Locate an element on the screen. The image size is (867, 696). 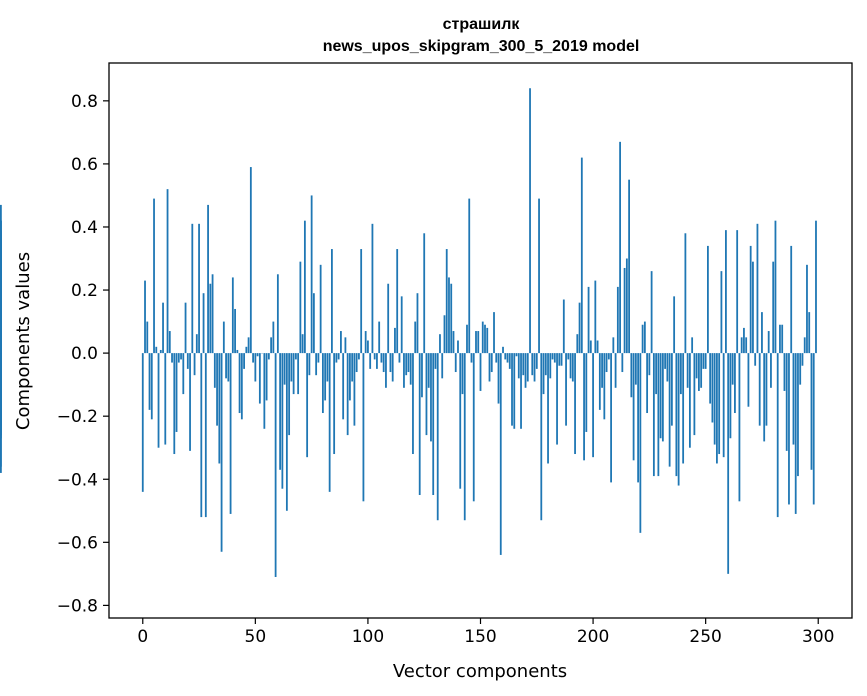
y-tick-label: −0.4 is located at coordinates (77, 480).